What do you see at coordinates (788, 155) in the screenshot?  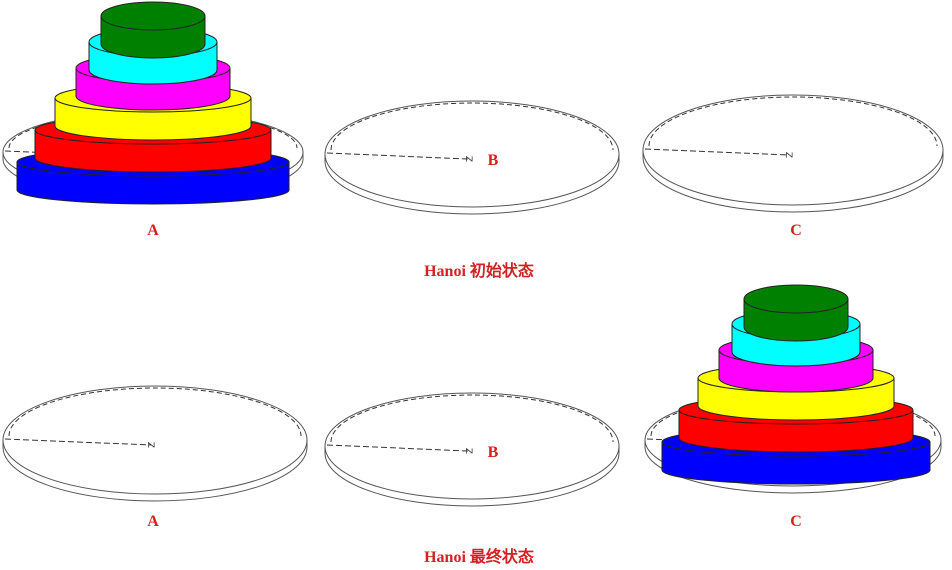 I see `initial-peg-mark-c: Z` at bounding box center [788, 155].